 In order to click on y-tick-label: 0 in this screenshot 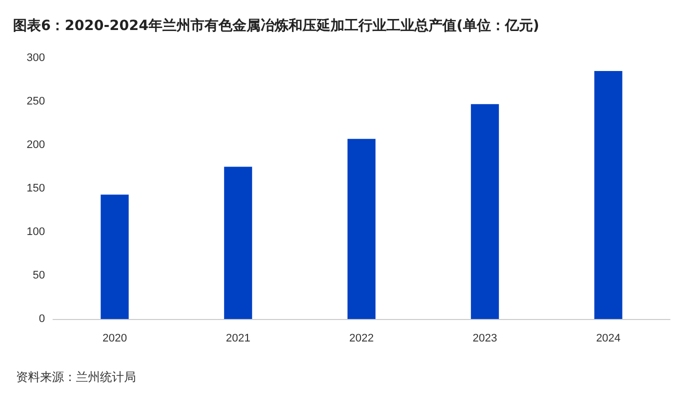, I will do `click(41, 319)`.